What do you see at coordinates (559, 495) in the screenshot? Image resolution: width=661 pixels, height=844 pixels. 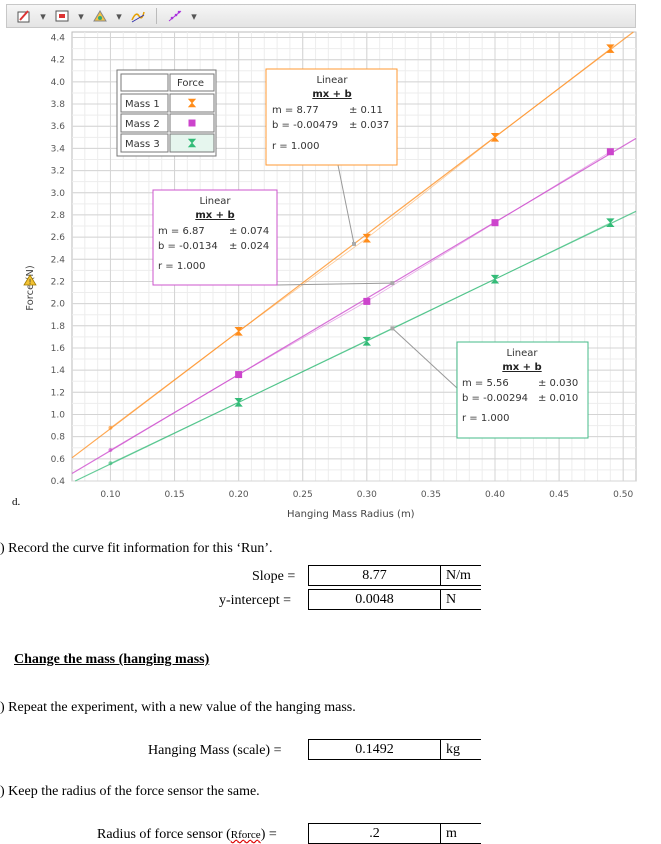 I see `x-tick-label: 0.45` at bounding box center [559, 495].